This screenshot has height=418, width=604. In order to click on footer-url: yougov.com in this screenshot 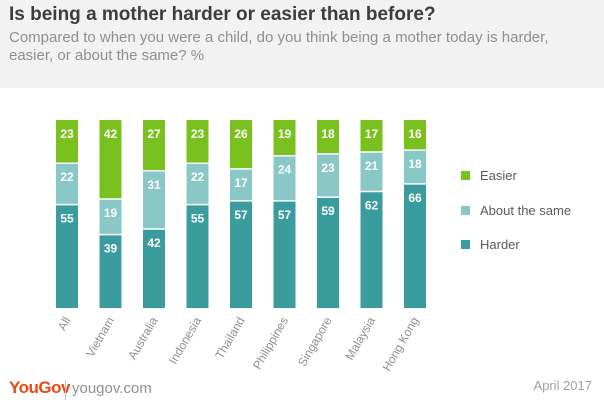, I will do `click(112, 388)`.